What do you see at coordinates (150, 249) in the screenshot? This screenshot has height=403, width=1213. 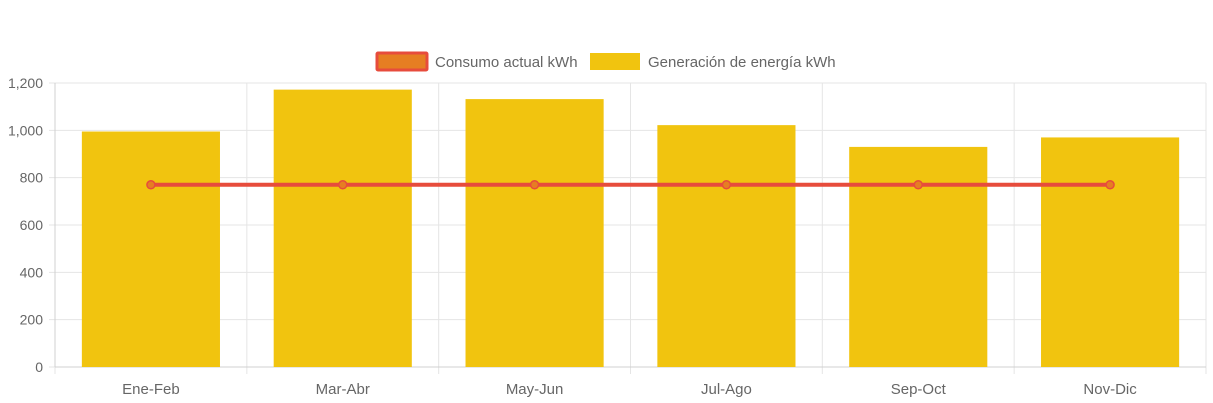 I see `bar-ene-feb` at bounding box center [150, 249].